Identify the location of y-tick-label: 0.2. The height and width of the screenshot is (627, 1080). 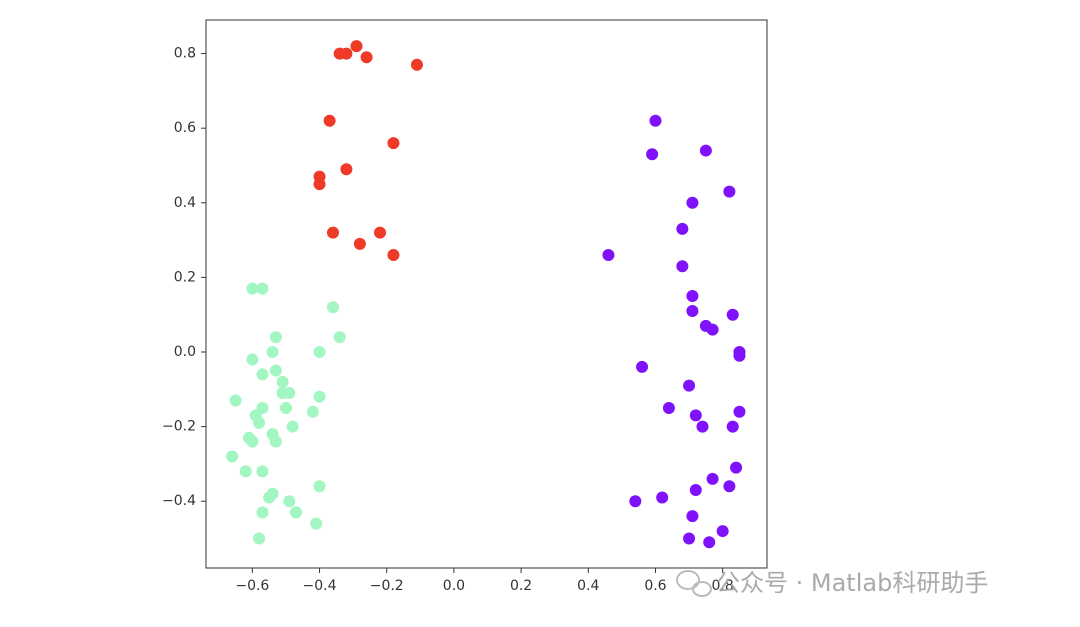
(185, 277).